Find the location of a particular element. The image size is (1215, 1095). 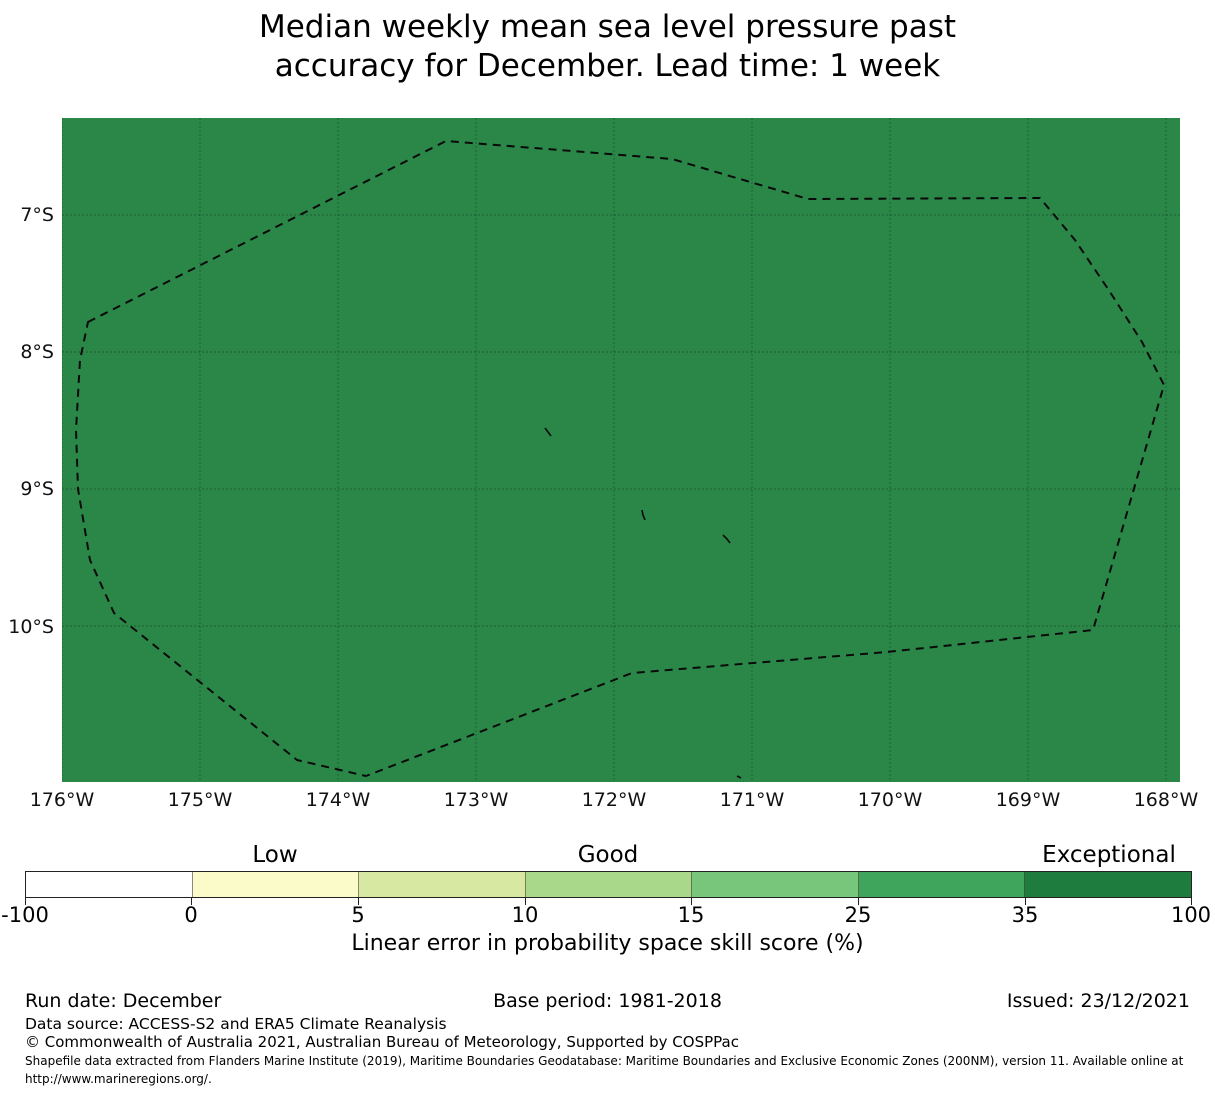

x-axis-tick-label: 174°W is located at coordinates (338, 800).